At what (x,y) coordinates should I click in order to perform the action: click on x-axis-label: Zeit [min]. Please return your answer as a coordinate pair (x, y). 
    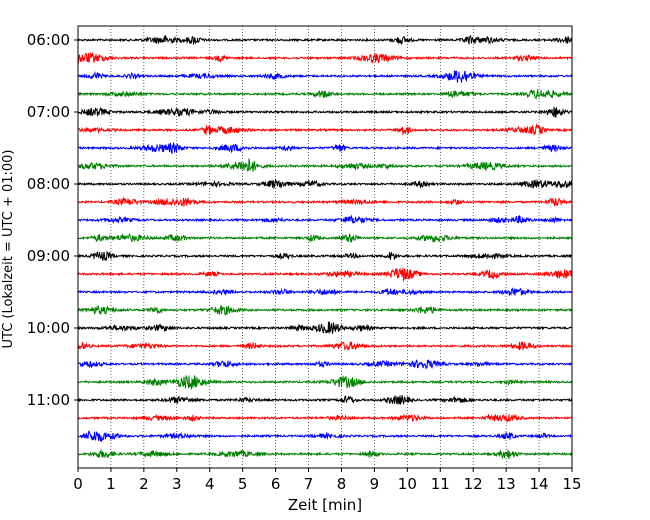
    Looking at the image, I should click on (325, 505).